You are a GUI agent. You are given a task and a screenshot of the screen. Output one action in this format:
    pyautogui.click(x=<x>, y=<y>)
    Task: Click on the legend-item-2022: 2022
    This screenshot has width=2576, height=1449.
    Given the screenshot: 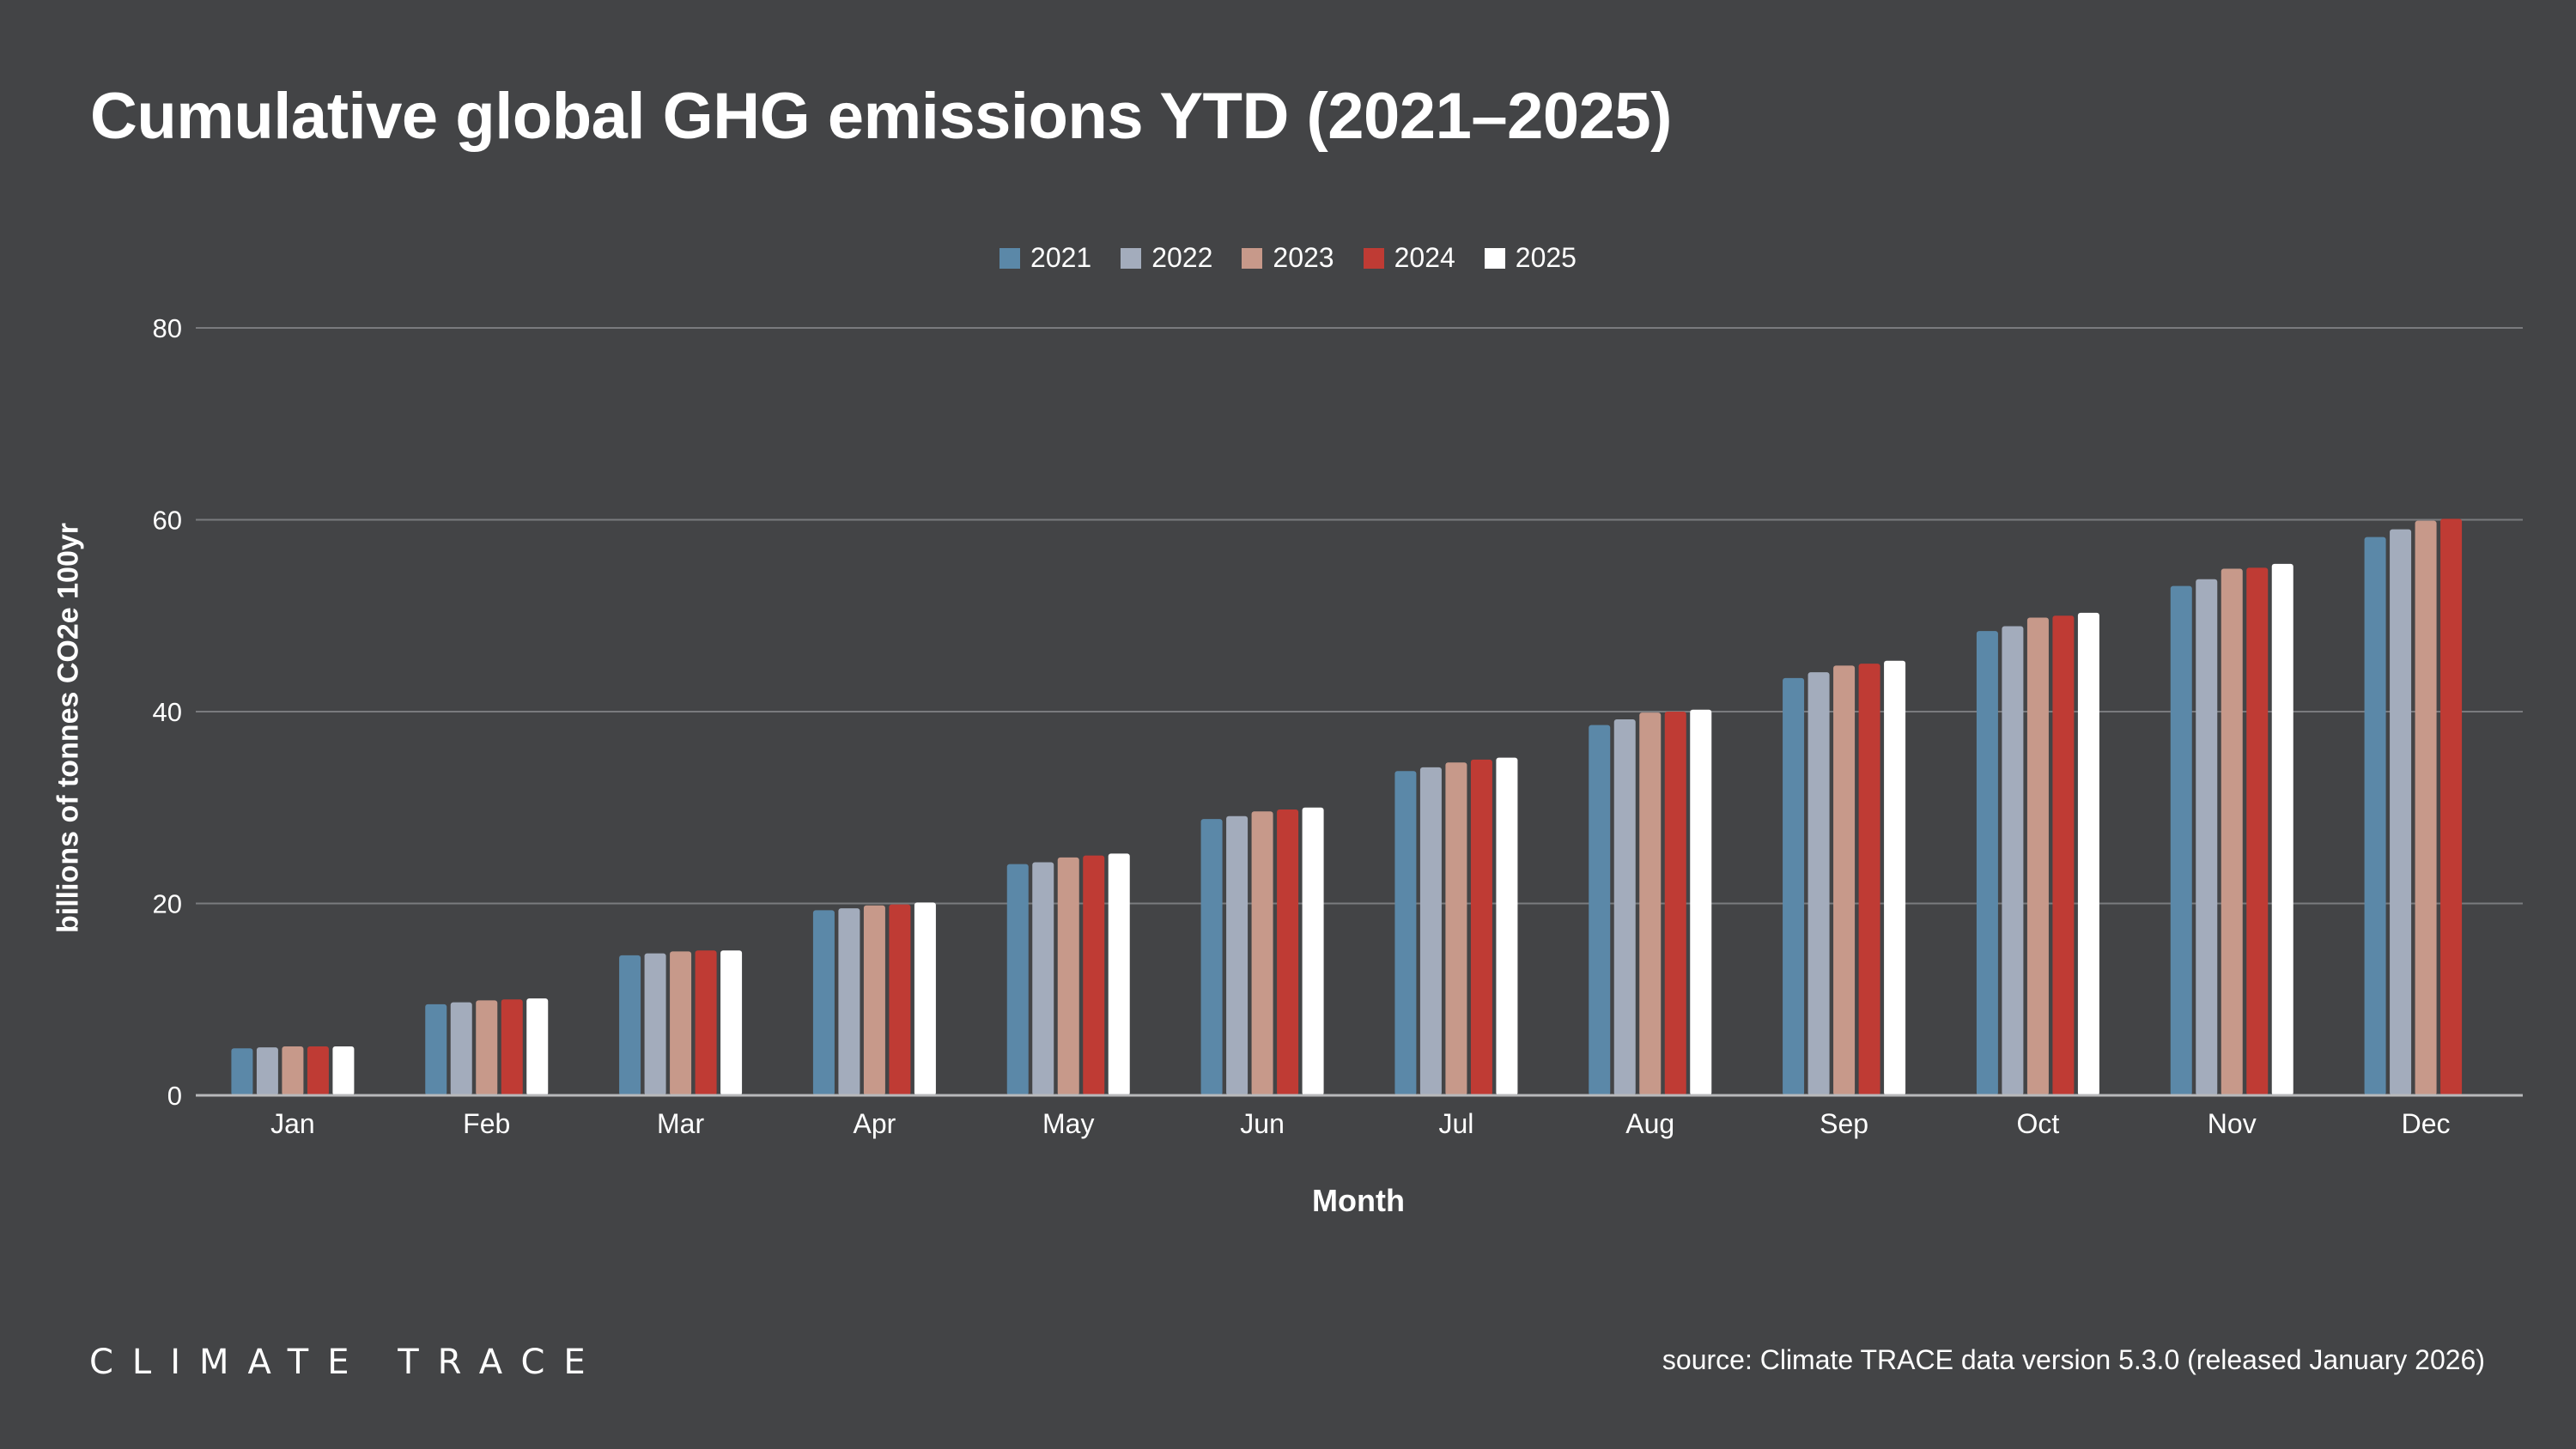 What is the action you would take?
    pyautogui.click(x=1166, y=258)
    